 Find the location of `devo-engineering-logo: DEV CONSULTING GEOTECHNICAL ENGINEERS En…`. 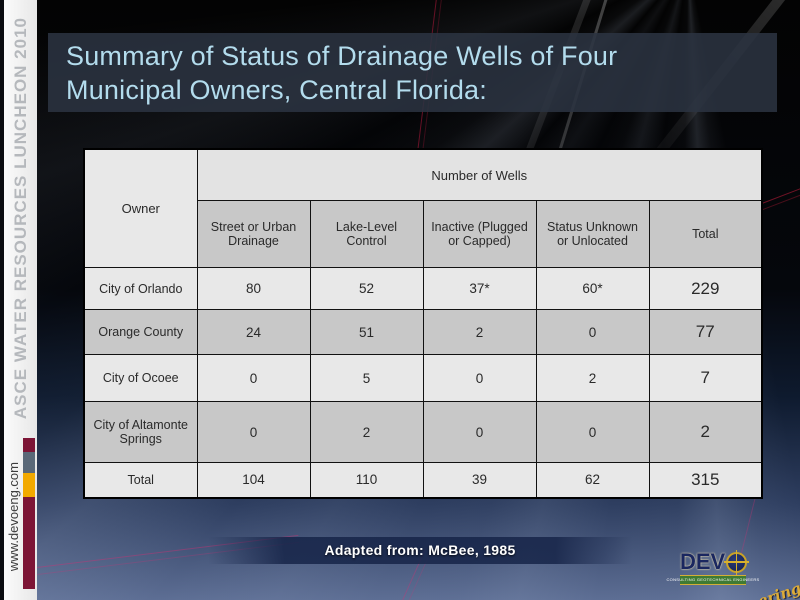

devo-engineering-logo: DEV CONSULTING GEOTECHNICAL ENGINEERS En… is located at coordinates (733, 574).